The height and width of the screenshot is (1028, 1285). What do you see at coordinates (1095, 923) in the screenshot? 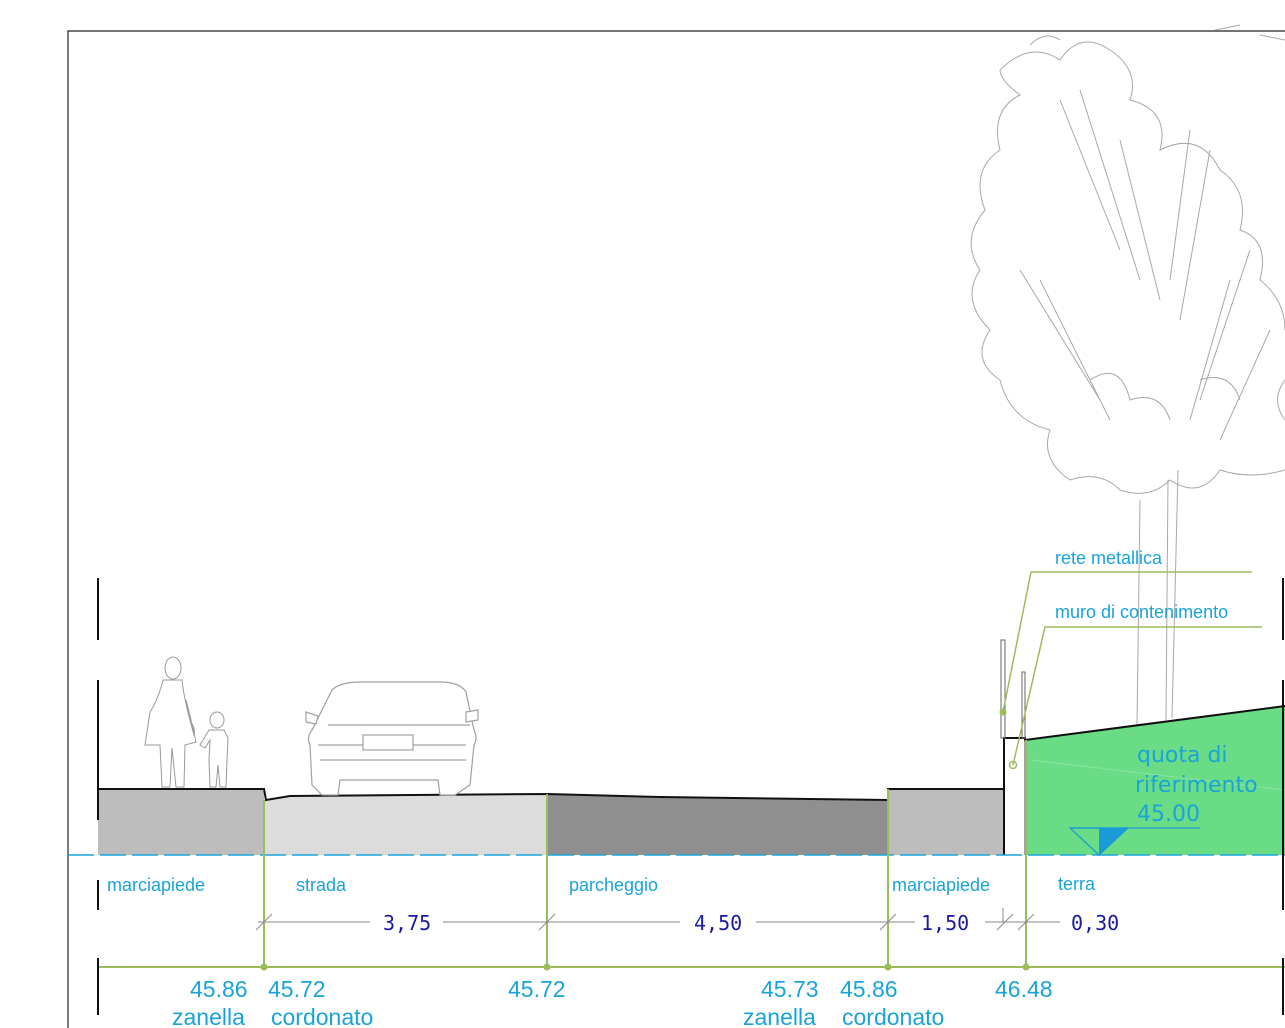
I see `dimension-value: 0,30` at bounding box center [1095, 923].